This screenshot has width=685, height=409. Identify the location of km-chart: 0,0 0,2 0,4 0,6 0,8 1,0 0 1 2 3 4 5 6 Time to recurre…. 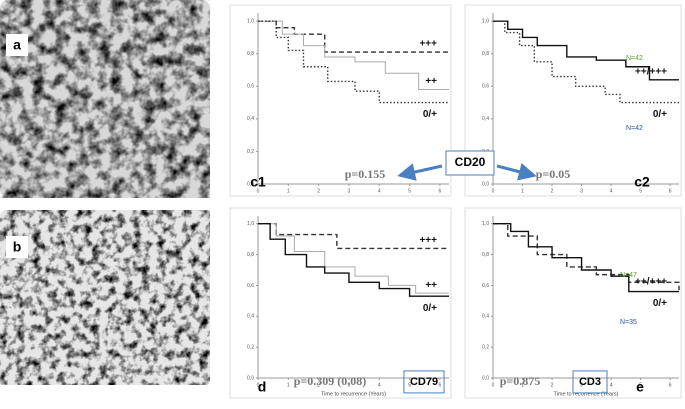
(573, 303).